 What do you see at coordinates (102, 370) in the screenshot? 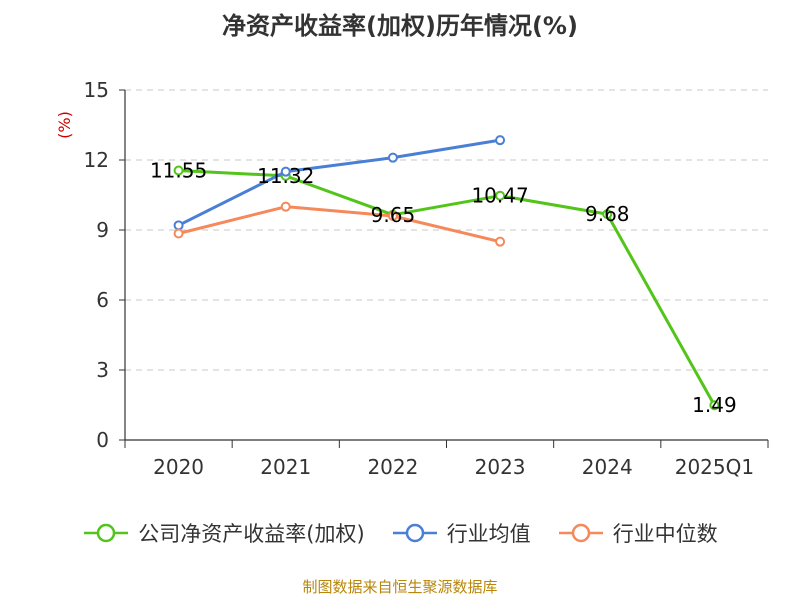
I see `y-tick-label: 3` at bounding box center [102, 370].